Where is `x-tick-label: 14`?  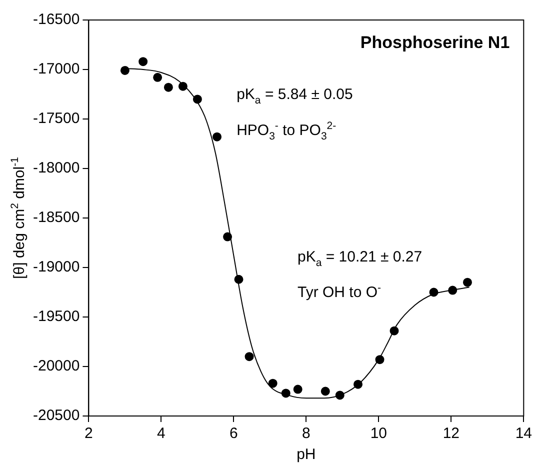 x-tick-label: 14 is located at coordinates (523, 433).